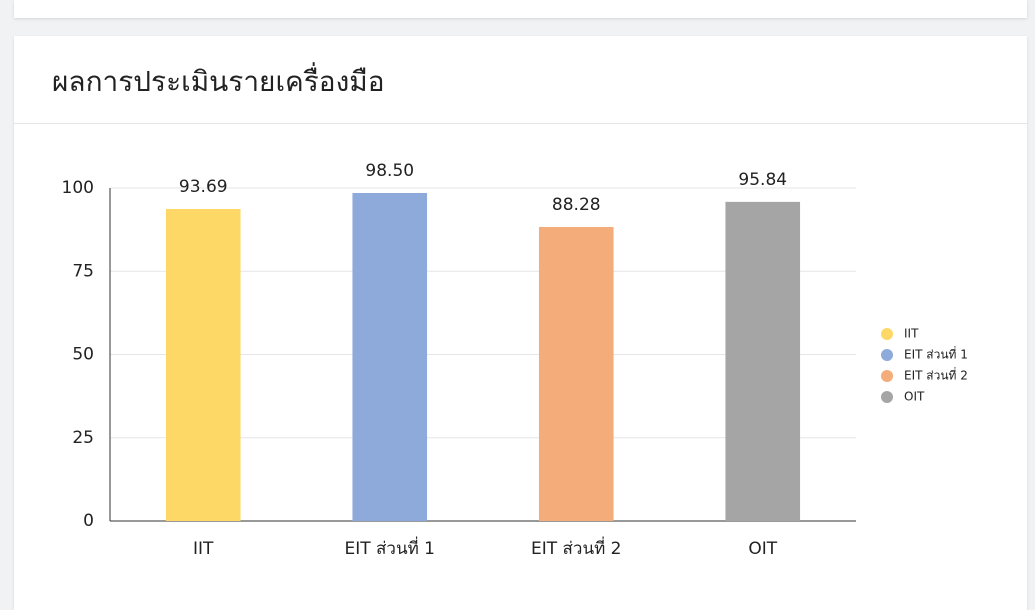  I want to click on y-tick-label: 25, so click(83, 438).